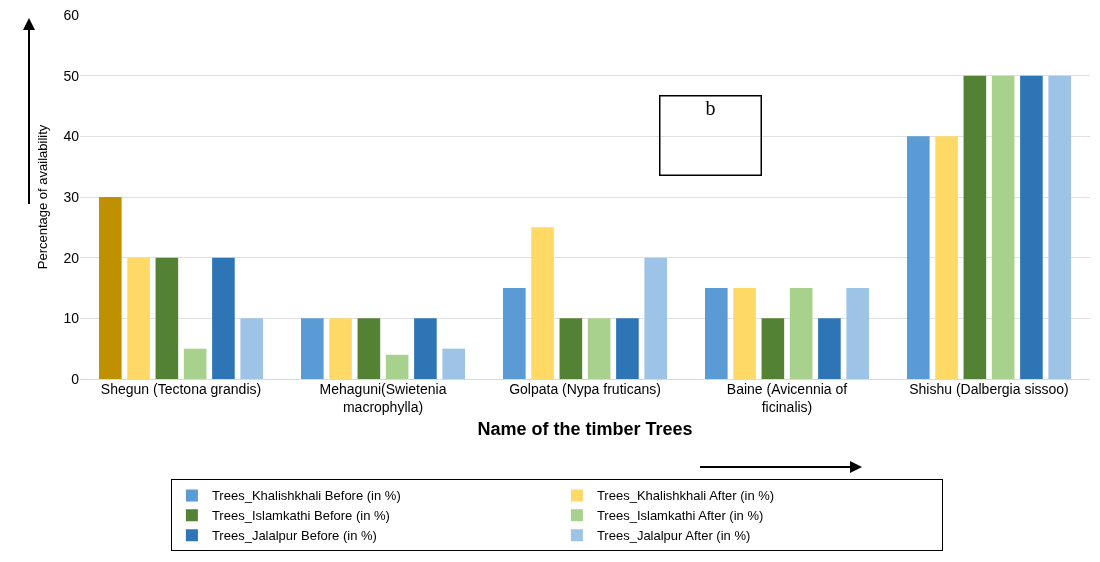 This screenshot has height=562, width=1100. I want to click on legend-label: Trees_Khalishkhali After (in %), so click(685, 496).